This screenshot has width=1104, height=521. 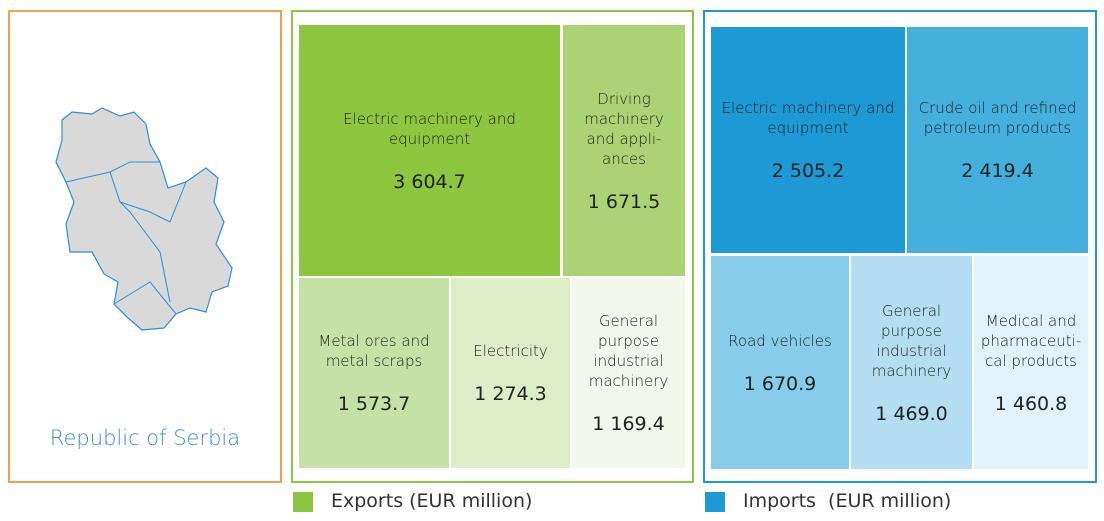 I want to click on tile-label: Road vehicles, so click(x=780, y=340).